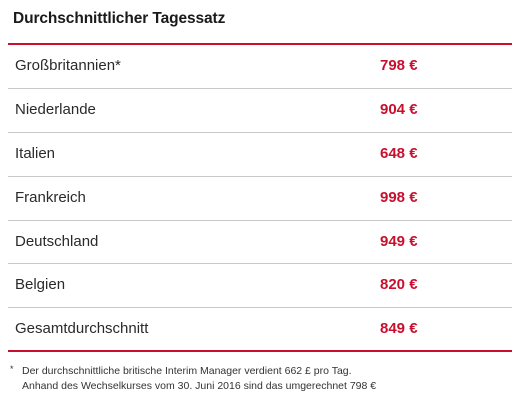 This screenshot has width=518, height=406. I want to click on table-row: Italien 648 €, so click(260, 155).